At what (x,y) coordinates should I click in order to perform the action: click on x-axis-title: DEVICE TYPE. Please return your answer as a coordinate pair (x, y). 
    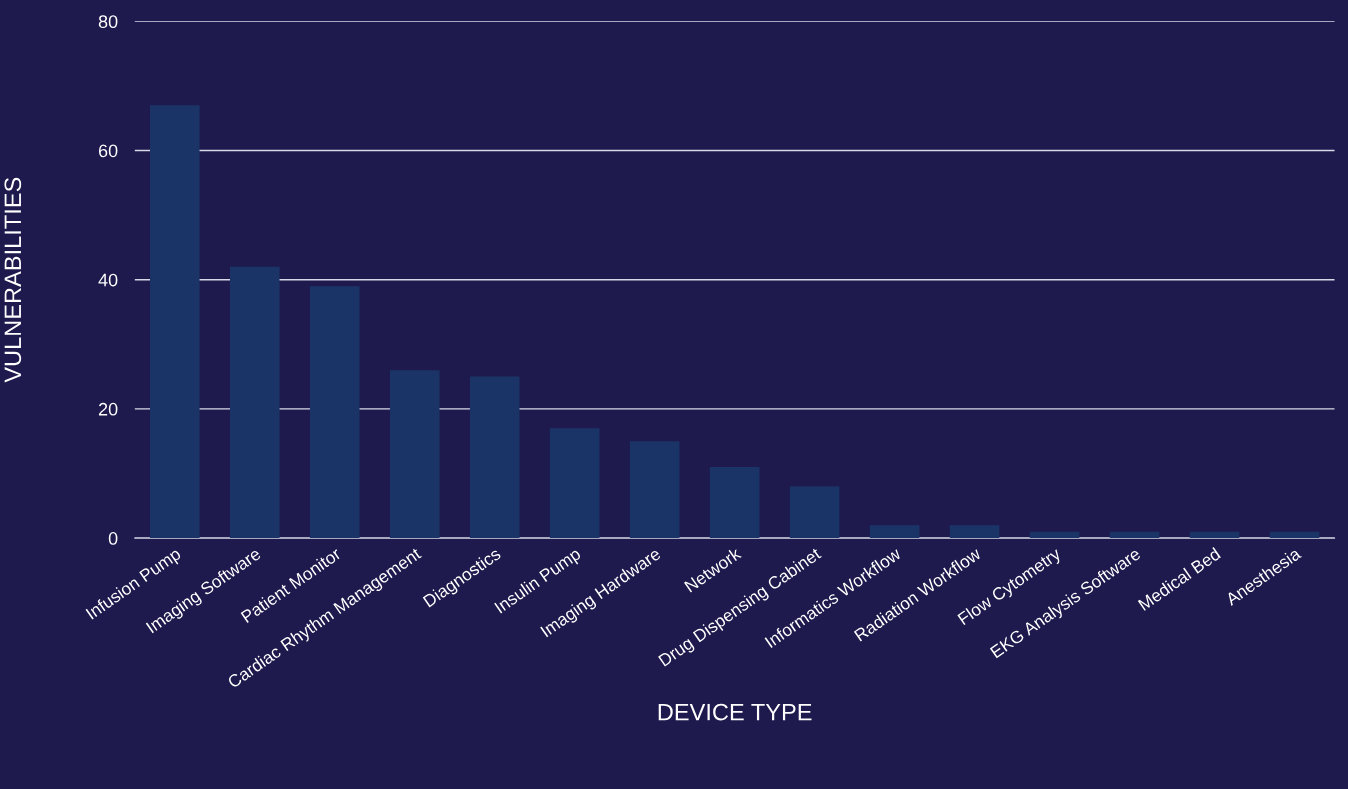
    Looking at the image, I should click on (735, 712).